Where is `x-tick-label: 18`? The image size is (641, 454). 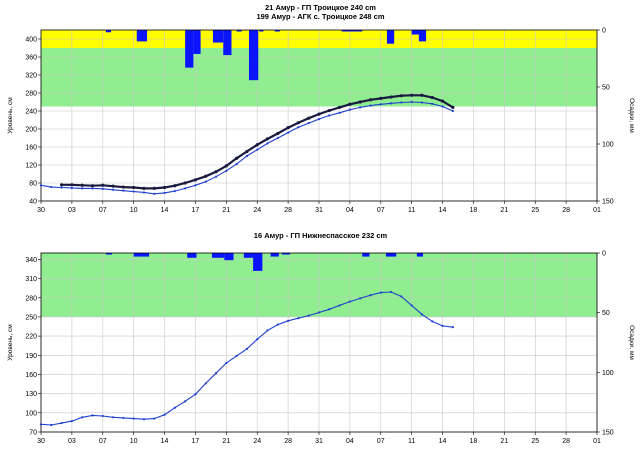
x-tick-label: 18 is located at coordinates (474, 210).